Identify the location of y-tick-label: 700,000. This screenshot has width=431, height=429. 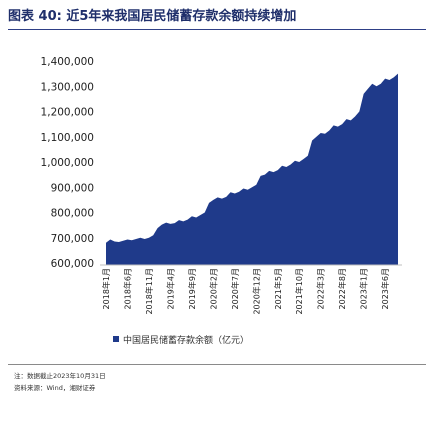
(72, 239).